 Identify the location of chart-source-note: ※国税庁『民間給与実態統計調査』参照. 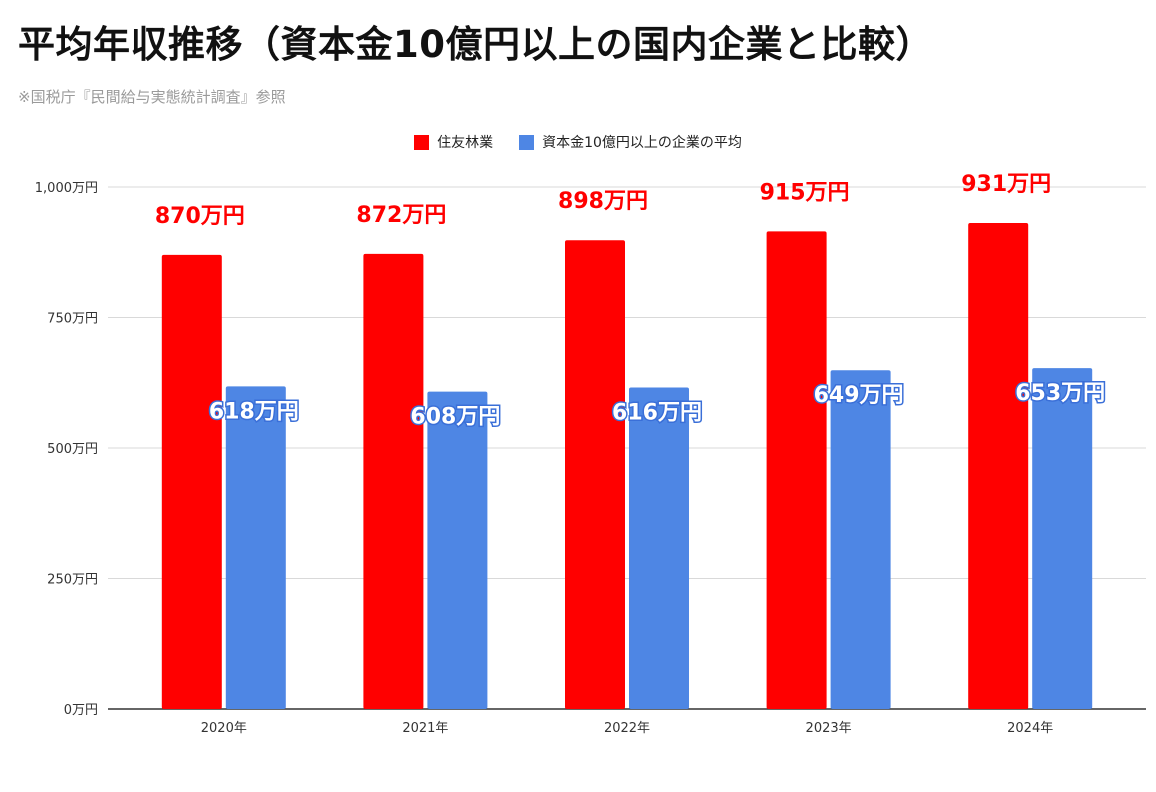
(152, 97).